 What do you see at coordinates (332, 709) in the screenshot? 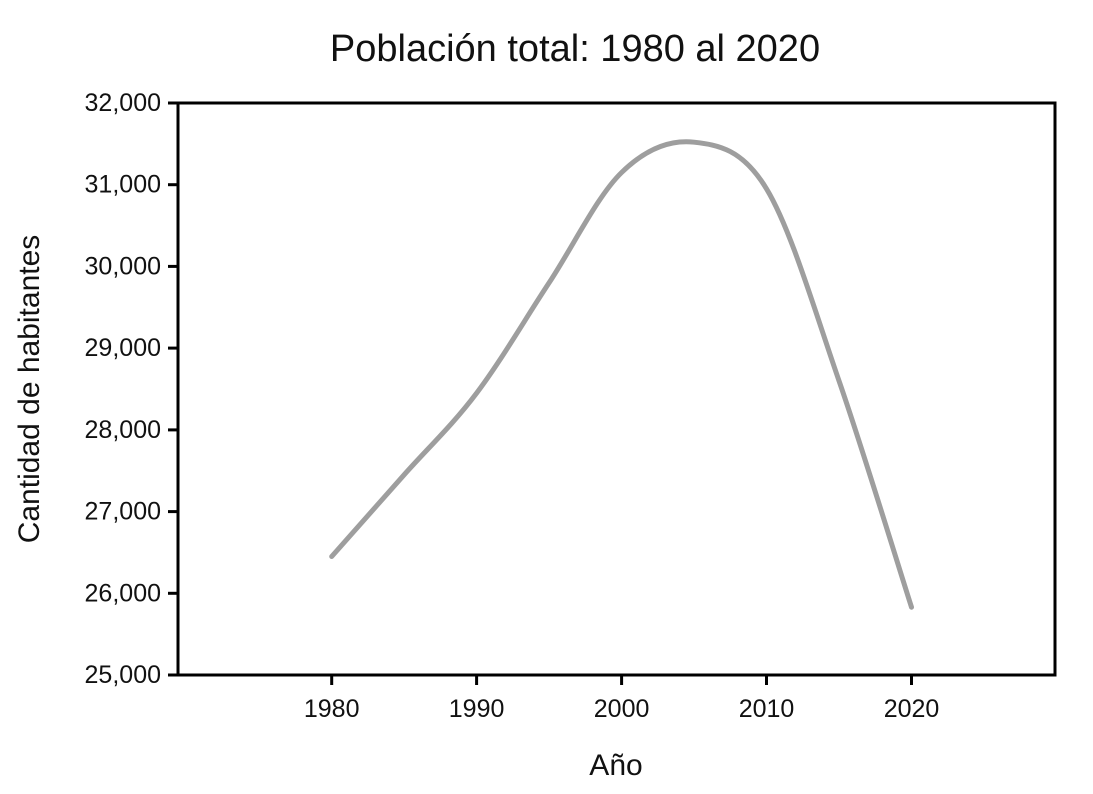
I see `x-tick-label: 1980` at bounding box center [332, 709].